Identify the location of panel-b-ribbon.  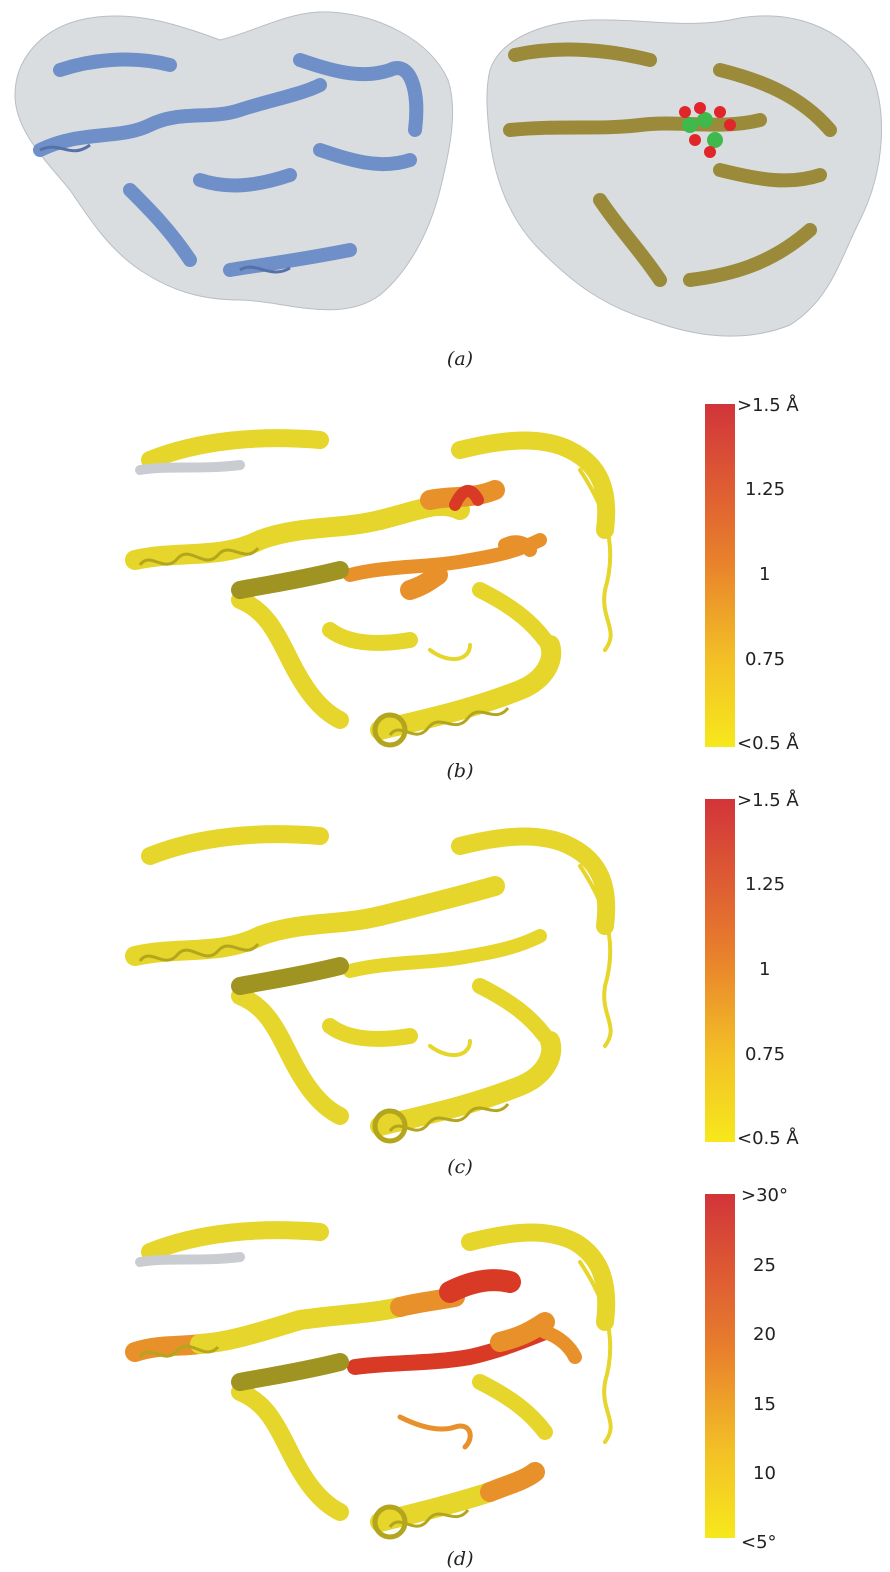
(370, 584).